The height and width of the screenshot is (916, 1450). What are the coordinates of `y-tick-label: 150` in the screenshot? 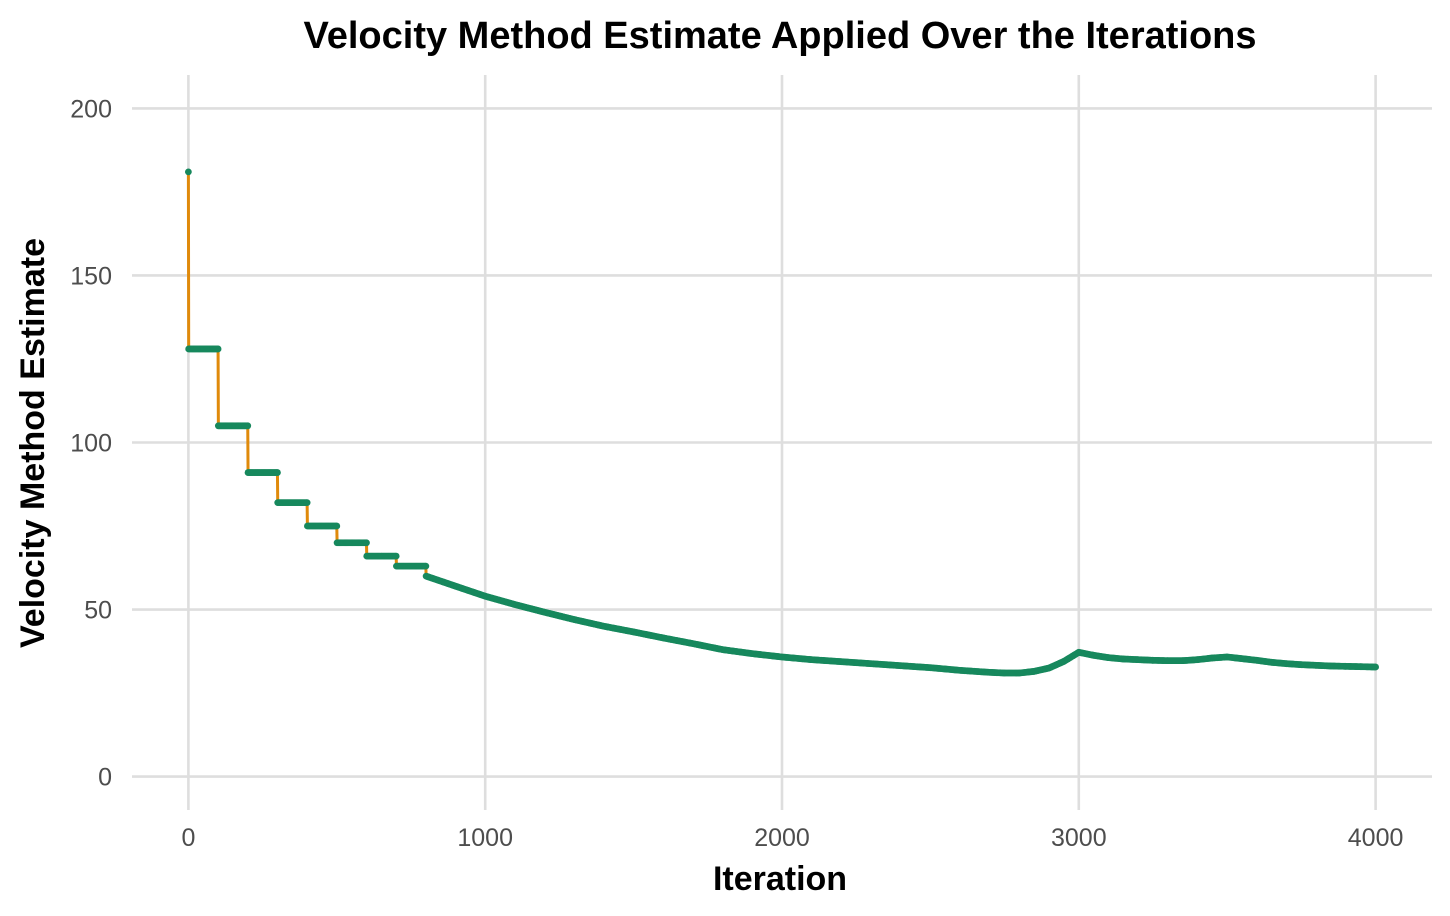 It's located at (91, 276).